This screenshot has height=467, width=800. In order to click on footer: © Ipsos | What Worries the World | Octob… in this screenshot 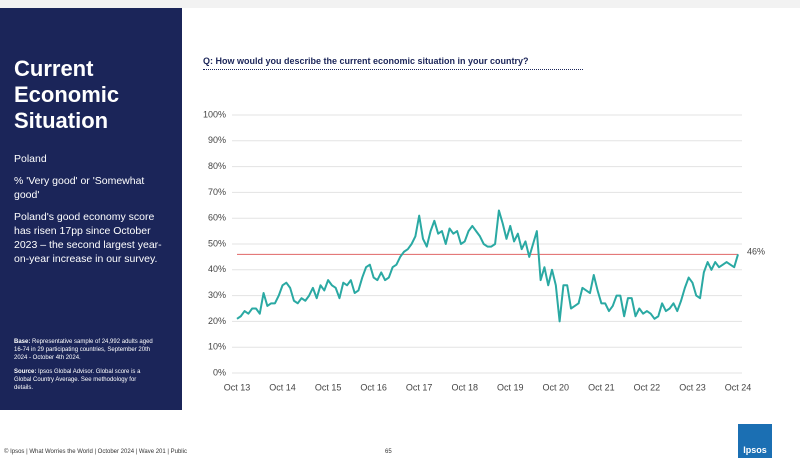, I will do `click(95, 452)`.